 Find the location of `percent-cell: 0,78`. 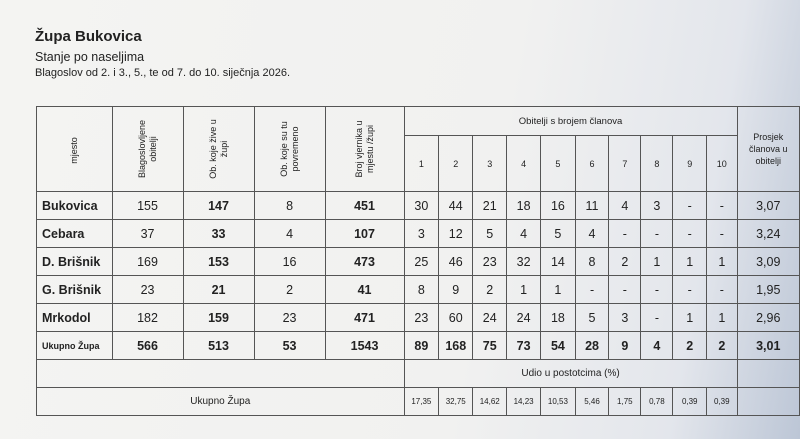

percent-cell: 0,78 is located at coordinates (657, 401).